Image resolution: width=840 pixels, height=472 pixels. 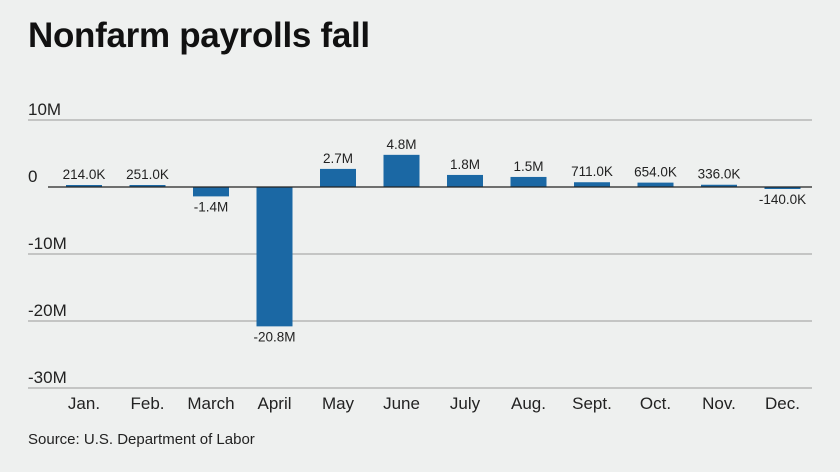 What do you see at coordinates (47, 377) in the screenshot?
I see `y-tick-label: -30M` at bounding box center [47, 377].